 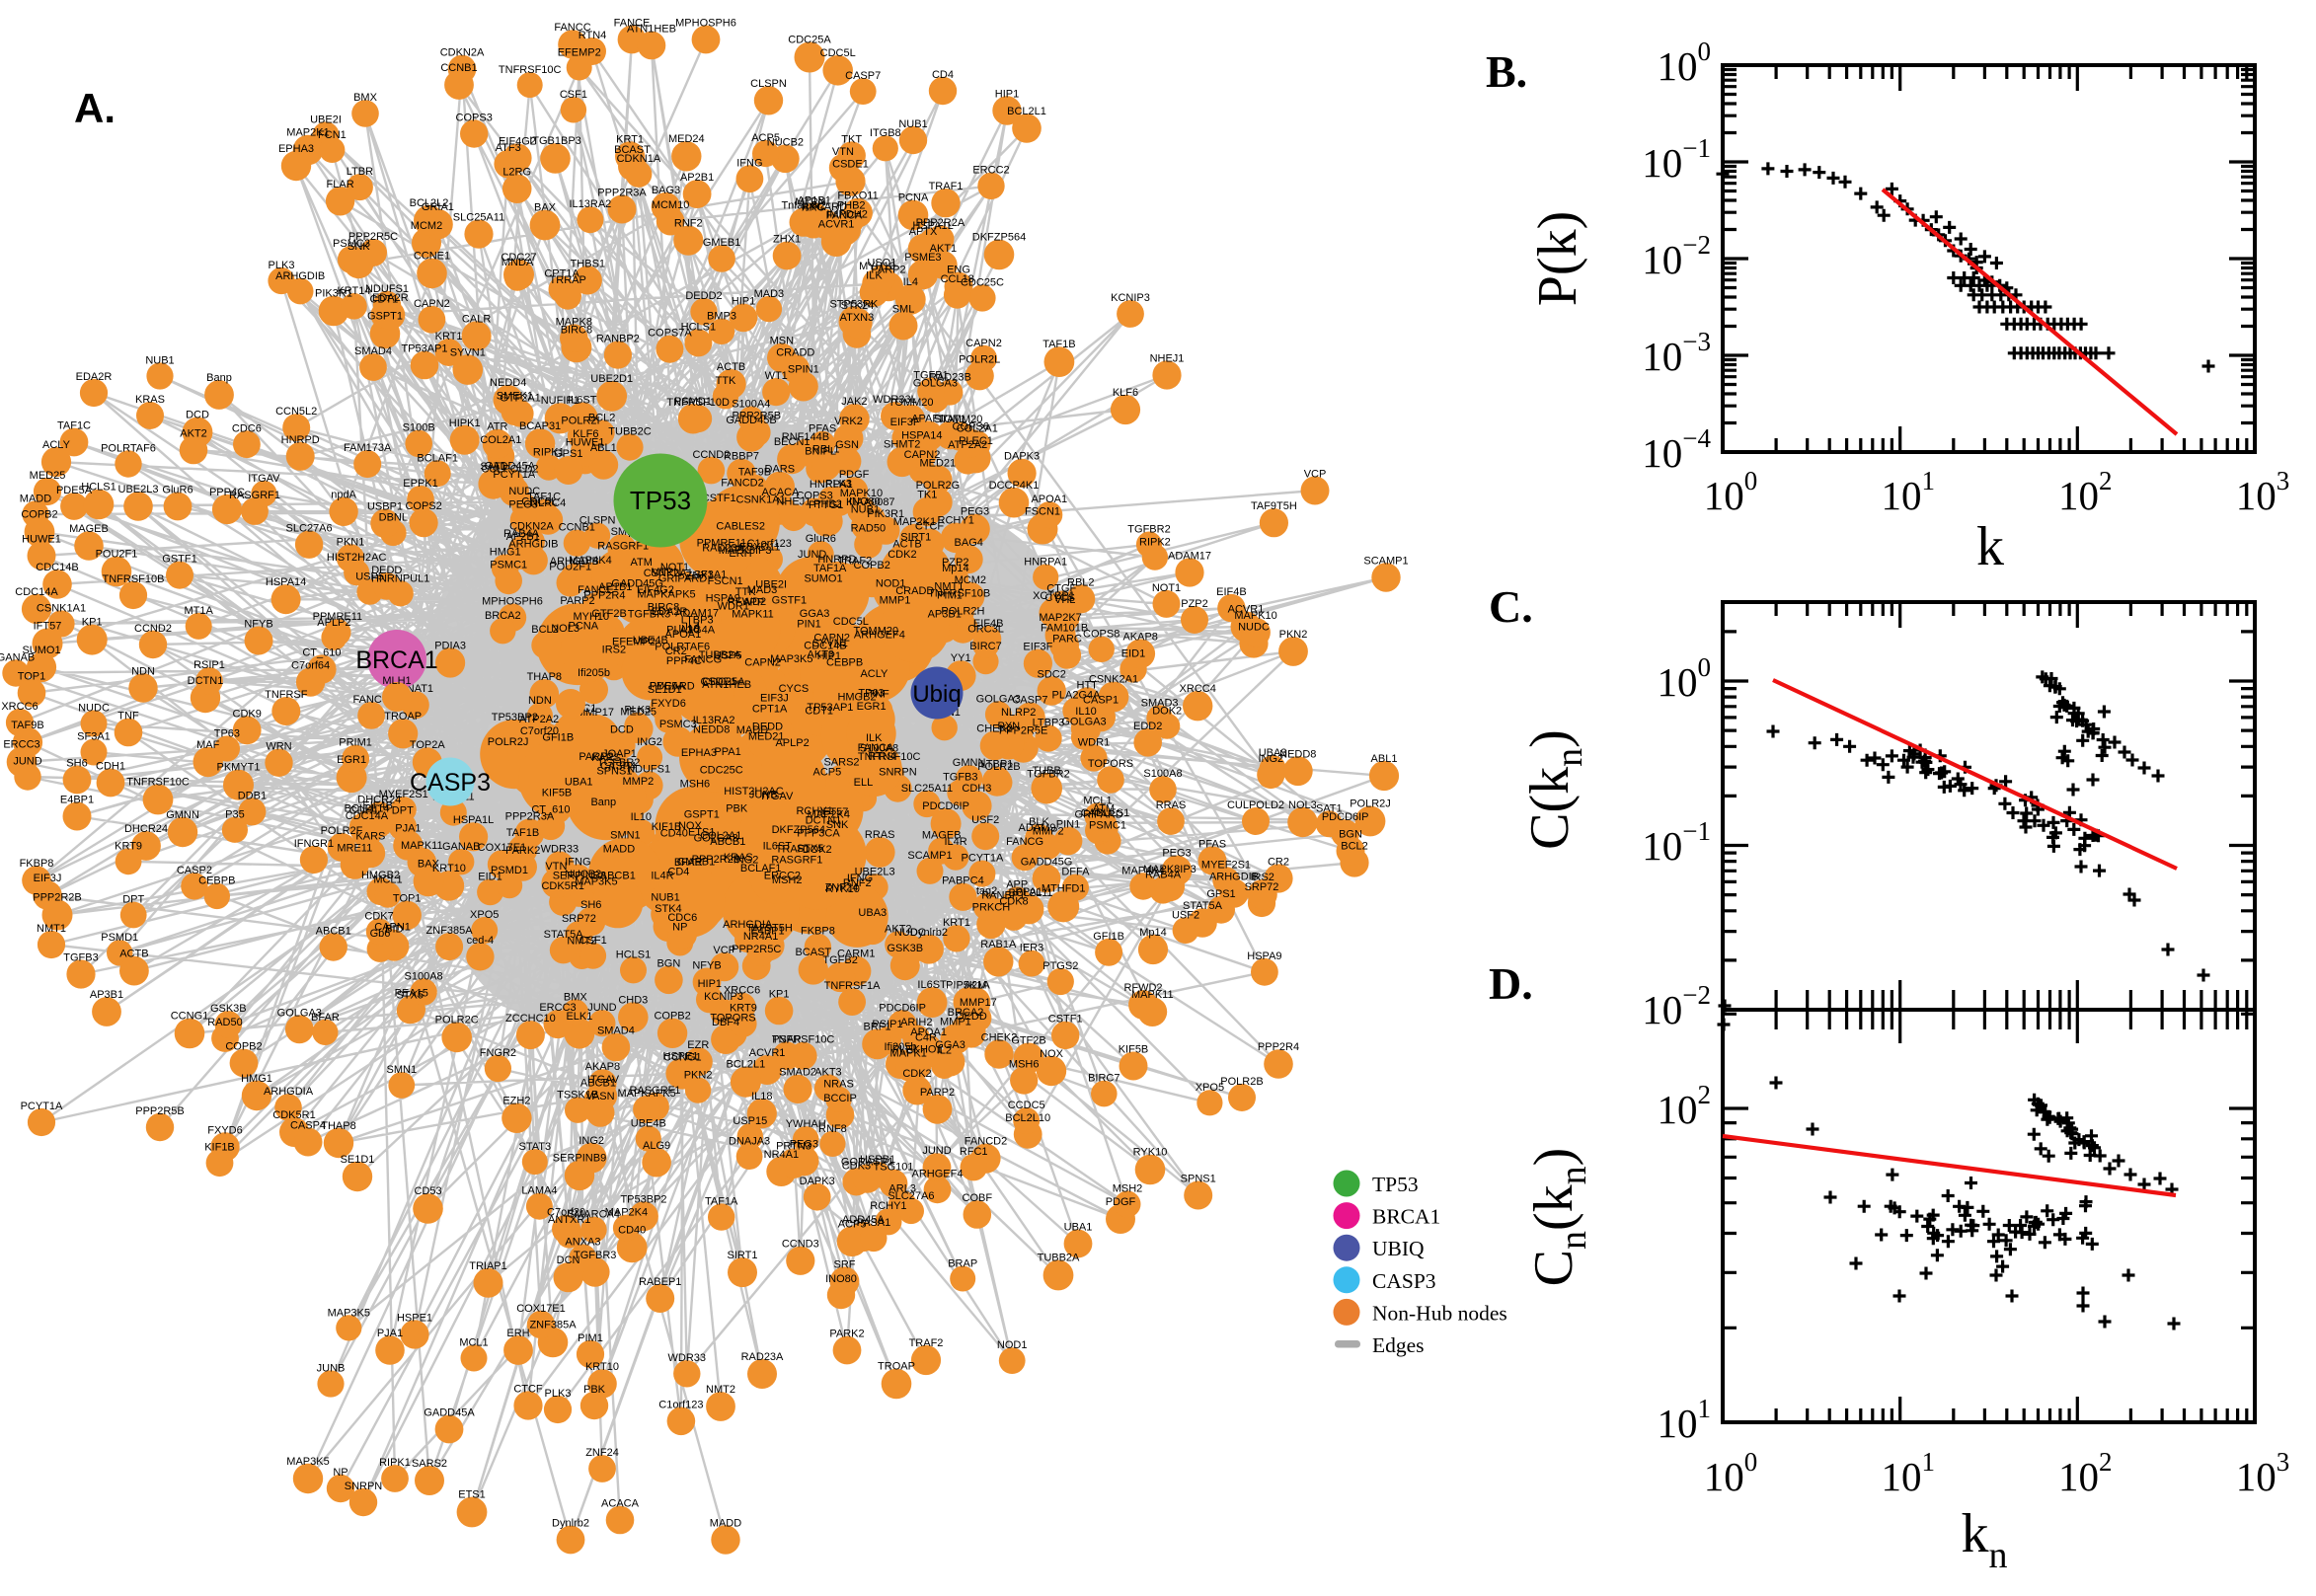 What do you see at coordinates (841, 763) in the screenshot?
I see `svg-text: SARS2` at bounding box center [841, 763].